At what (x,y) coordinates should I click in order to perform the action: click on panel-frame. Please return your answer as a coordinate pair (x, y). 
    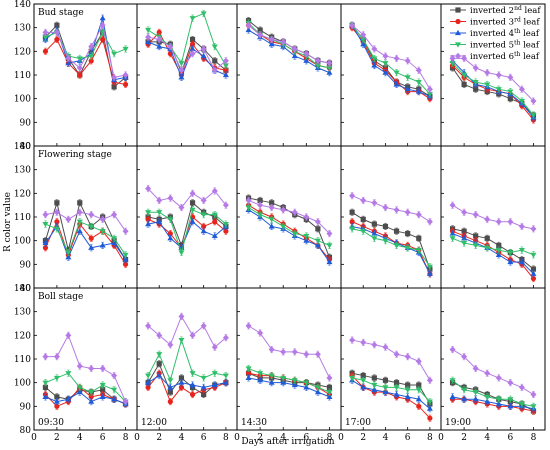
    Looking at the image, I should click on (187, 75).